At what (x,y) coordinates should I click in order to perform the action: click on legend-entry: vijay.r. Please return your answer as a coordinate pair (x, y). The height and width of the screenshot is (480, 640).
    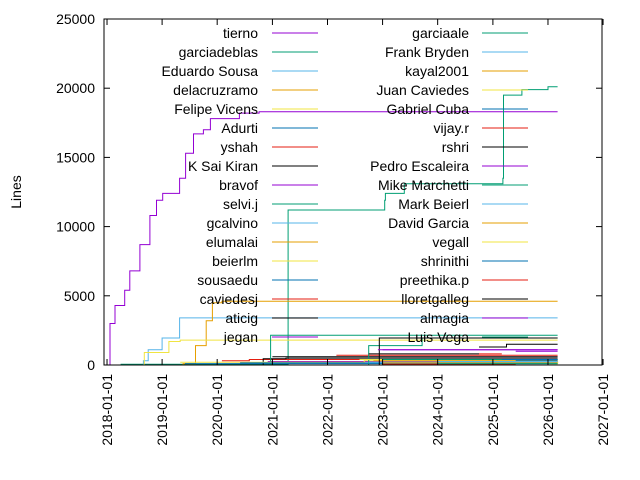
    Looking at the image, I should click on (480, 128).